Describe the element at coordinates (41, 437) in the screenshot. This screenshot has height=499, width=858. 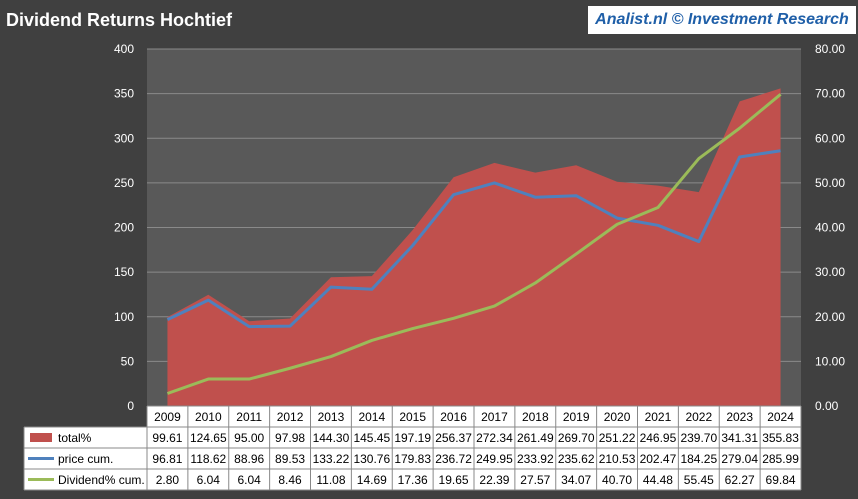
I see `legend-key-total` at that location.